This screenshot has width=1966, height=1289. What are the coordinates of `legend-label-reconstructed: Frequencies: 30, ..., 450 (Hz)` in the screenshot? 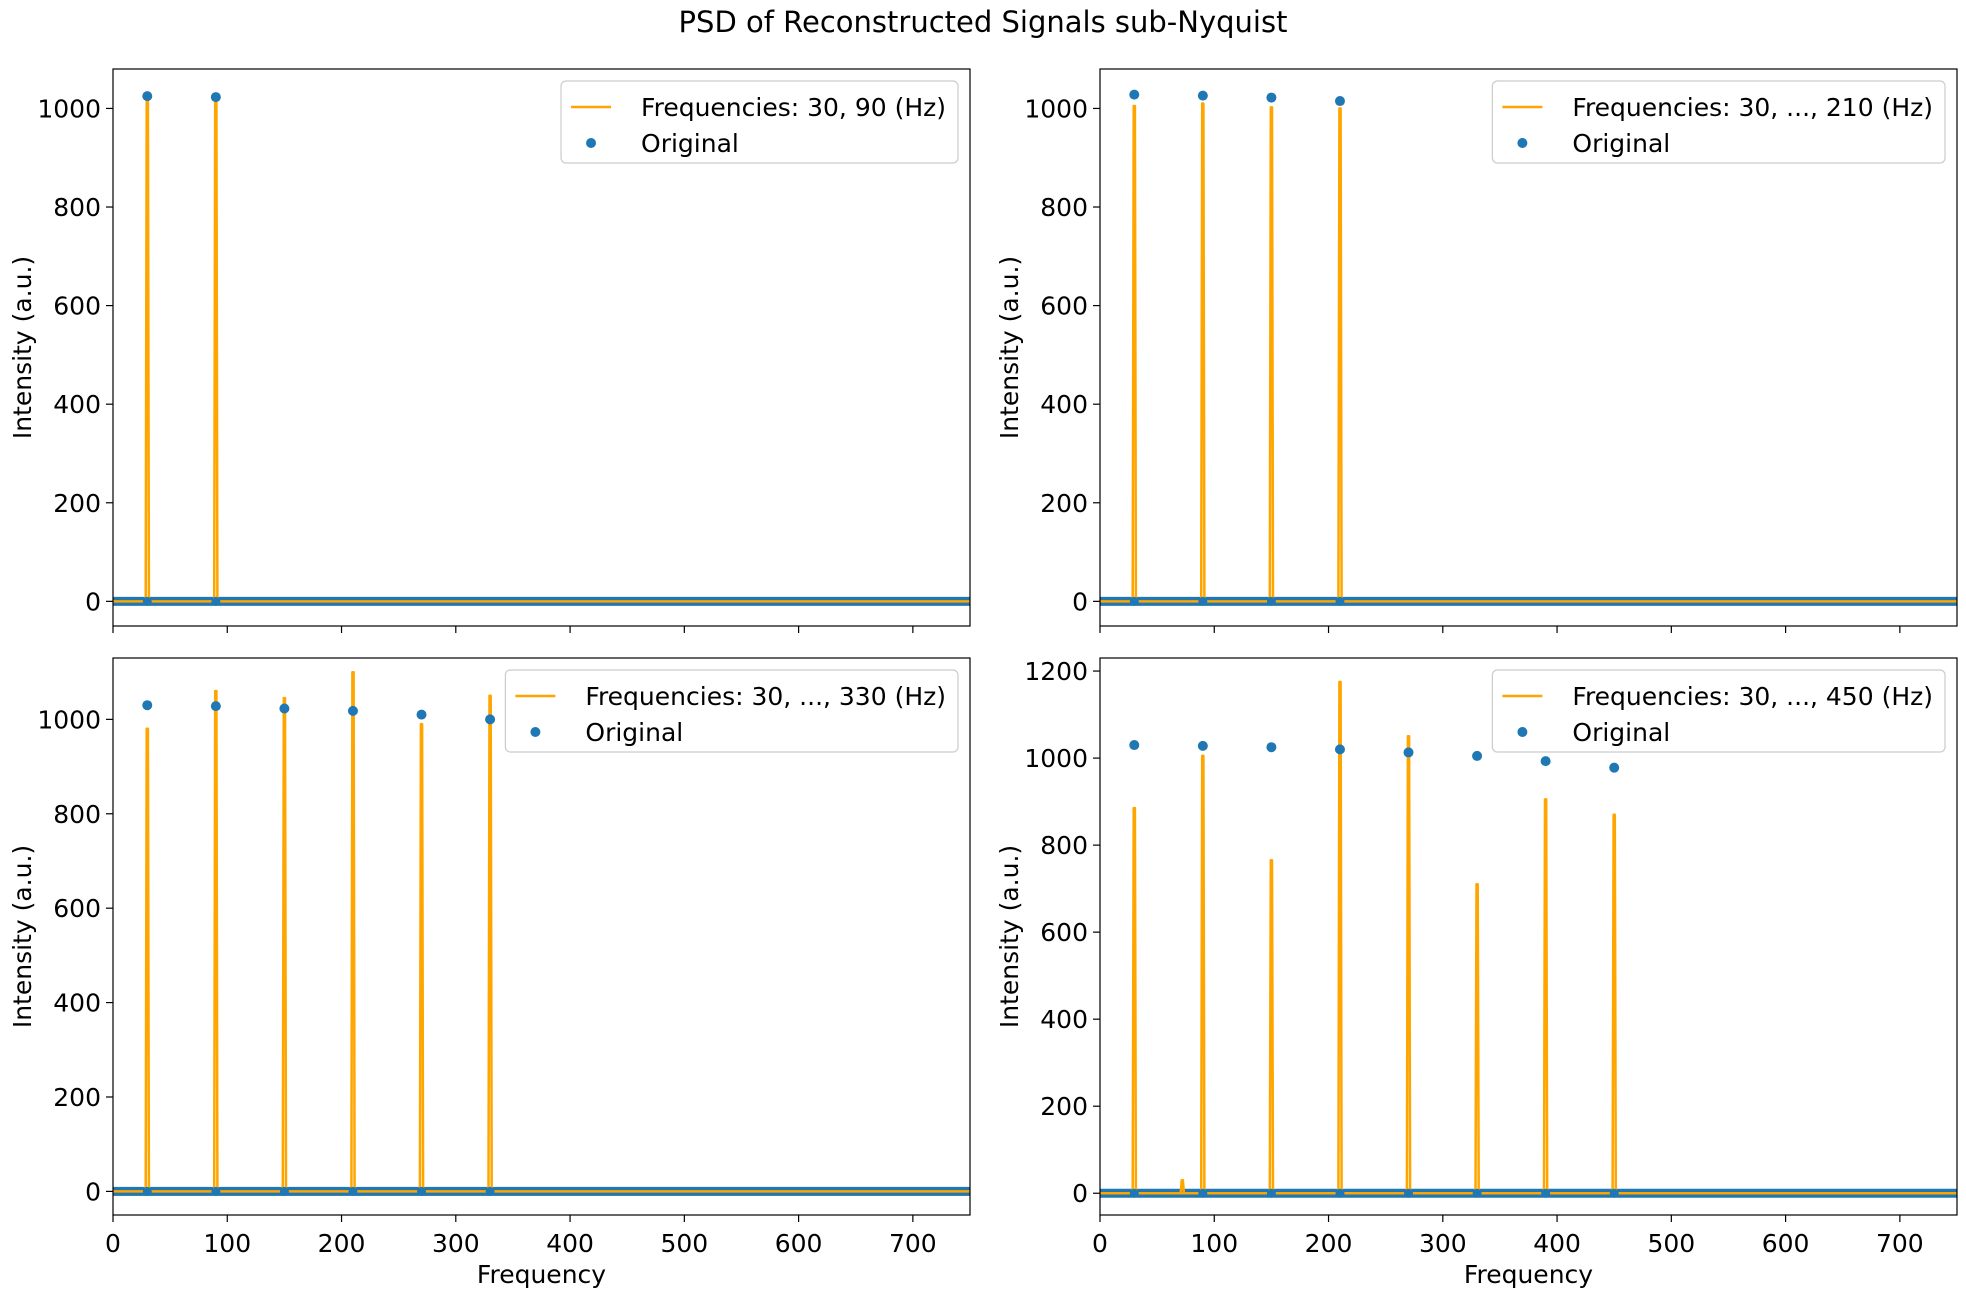 It's located at (1752, 696).